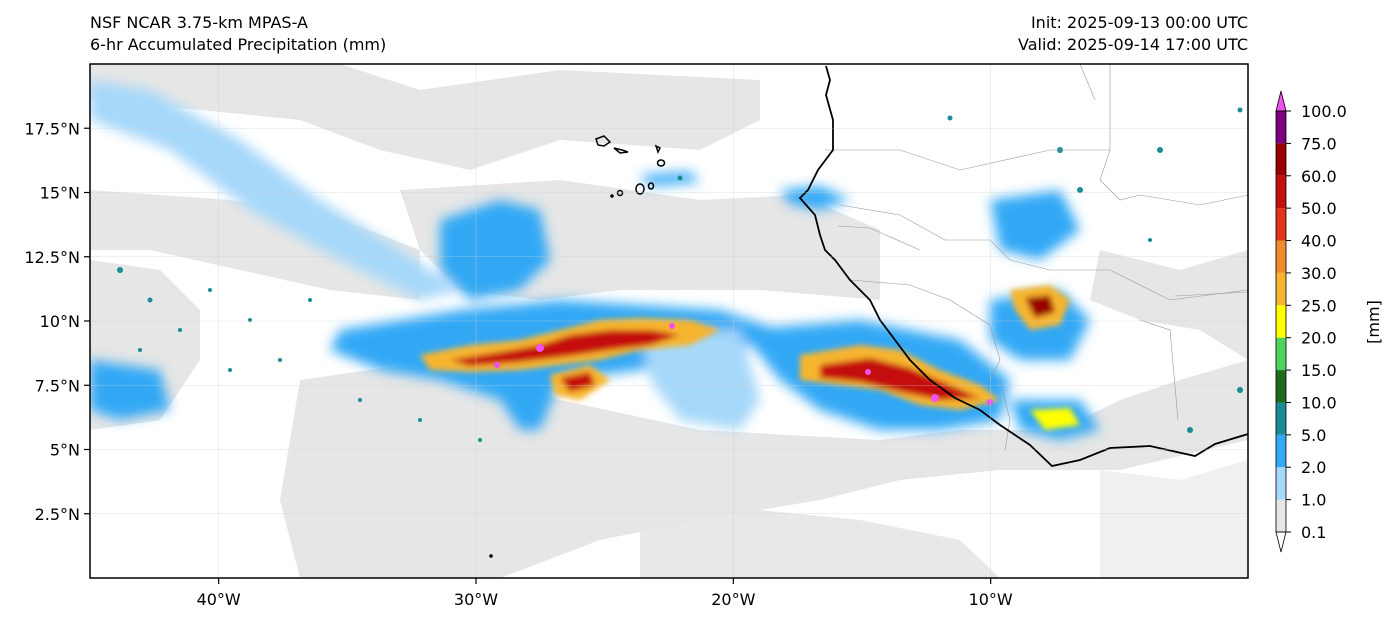 This screenshot has height=623, width=1396. What do you see at coordinates (491, 556) in the screenshot?
I see `small-island-dot` at bounding box center [491, 556].